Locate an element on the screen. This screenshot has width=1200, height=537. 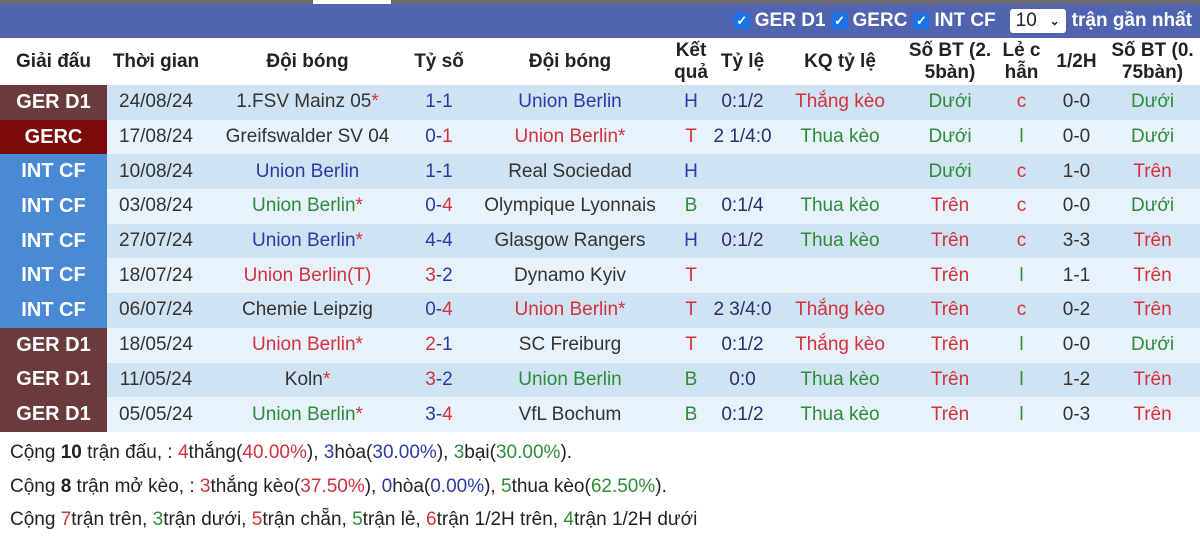
away-team: Real Sociedad is located at coordinates (570, 172).